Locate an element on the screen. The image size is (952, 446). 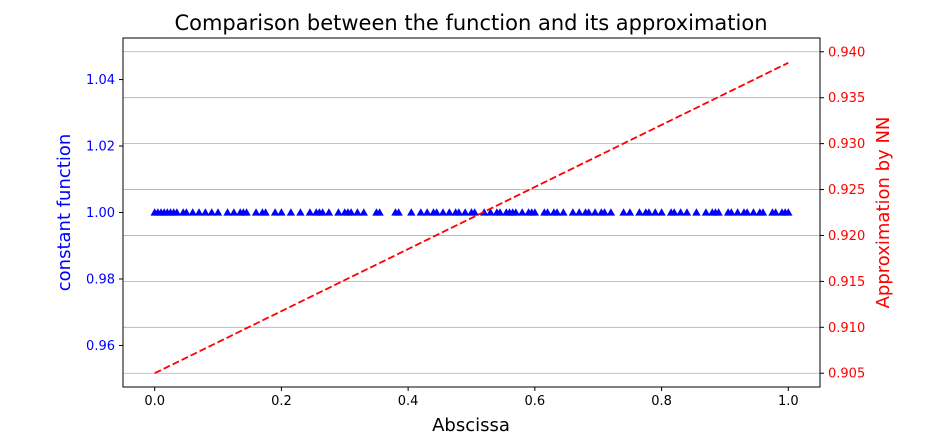
right-y-axis-label: Approximation by NN is located at coordinates (883, 213).